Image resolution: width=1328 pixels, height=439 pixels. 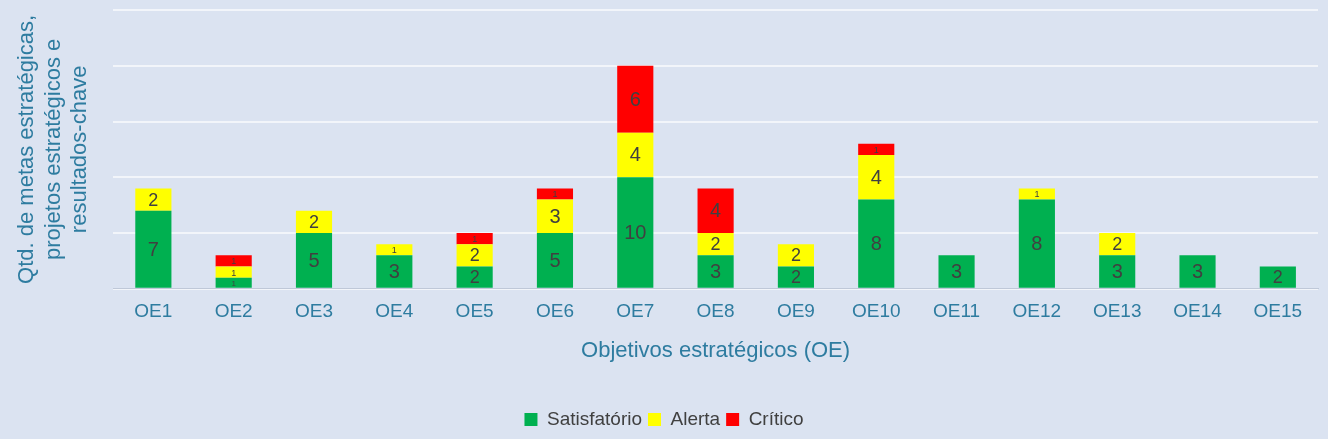 What do you see at coordinates (314, 311) in the screenshot?
I see `x-tick-label: OE3` at bounding box center [314, 311].